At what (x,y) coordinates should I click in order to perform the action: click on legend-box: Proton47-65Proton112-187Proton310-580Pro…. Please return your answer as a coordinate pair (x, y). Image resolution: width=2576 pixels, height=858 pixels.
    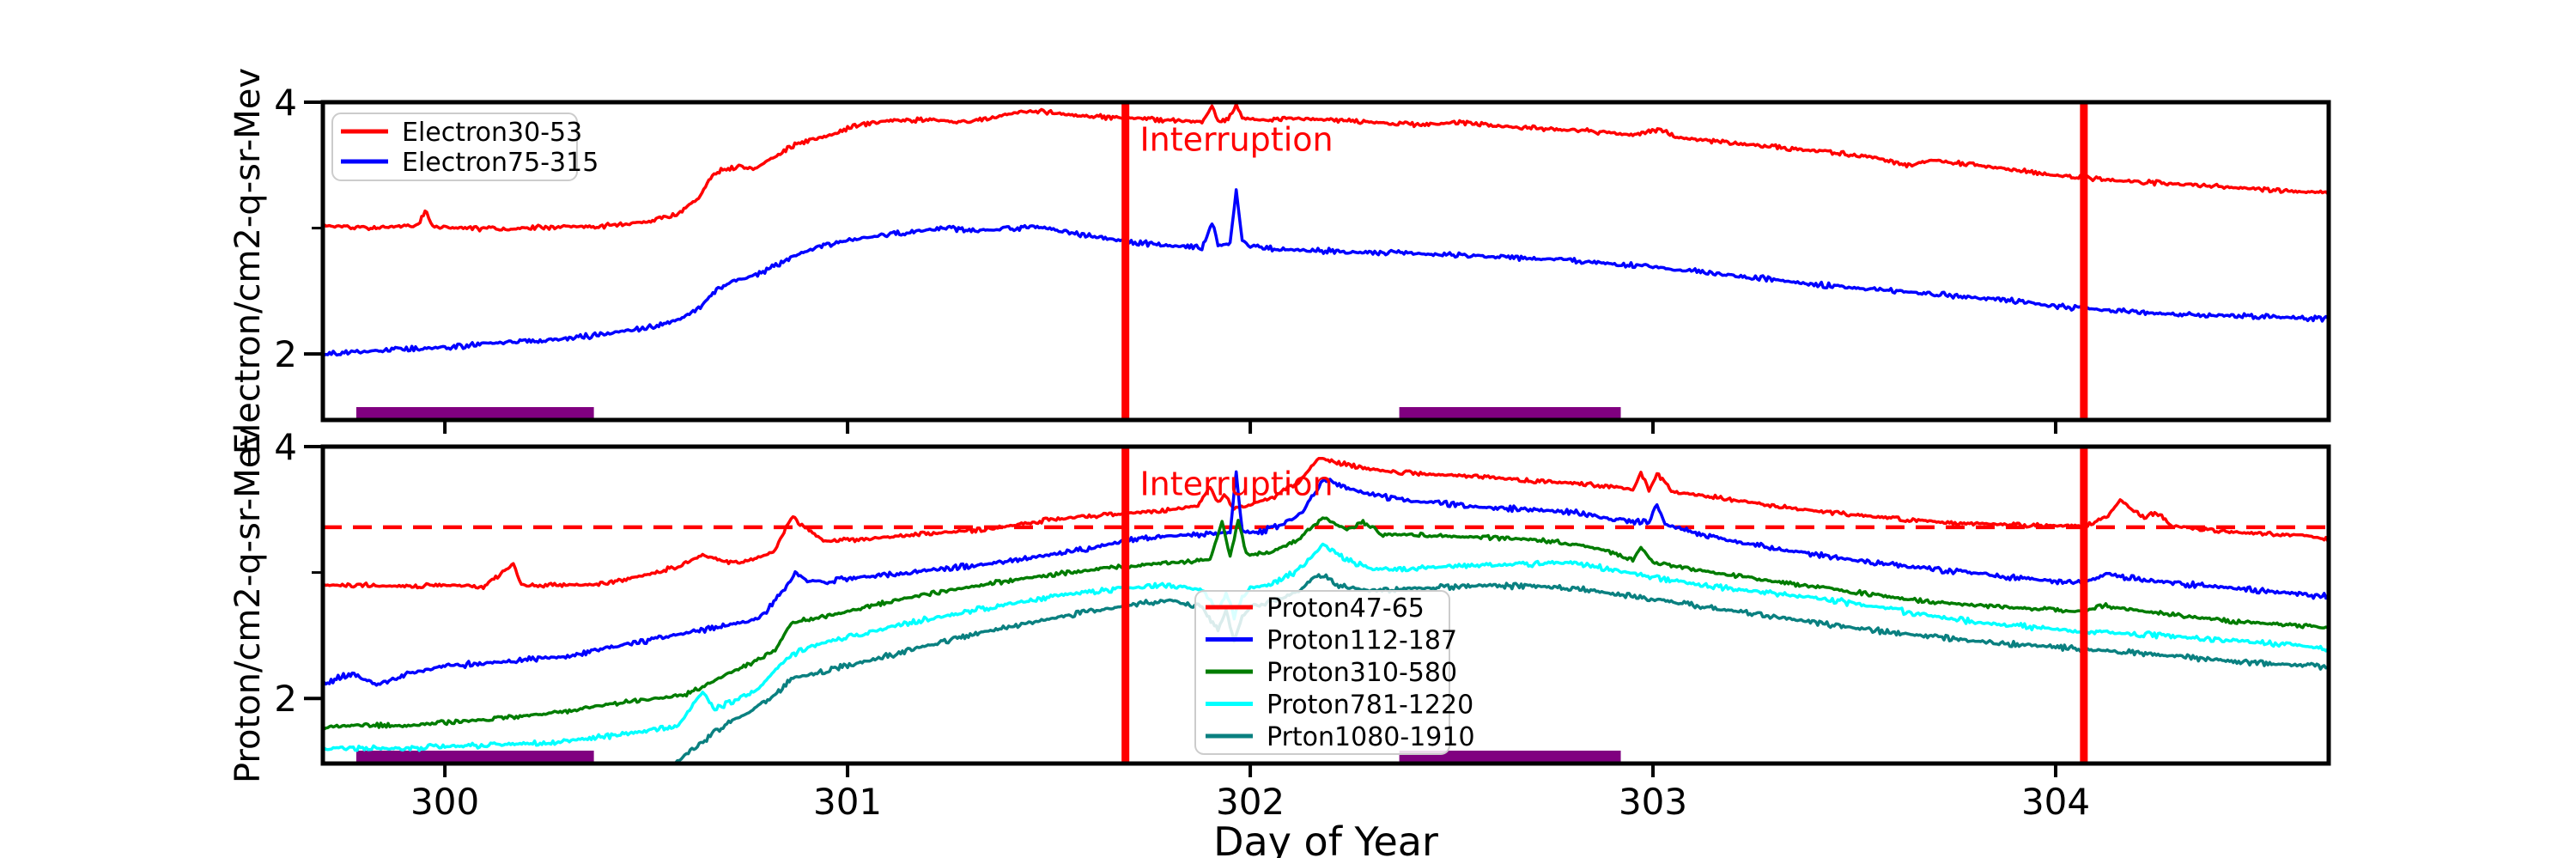
    Looking at the image, I should click on (1334, 672).